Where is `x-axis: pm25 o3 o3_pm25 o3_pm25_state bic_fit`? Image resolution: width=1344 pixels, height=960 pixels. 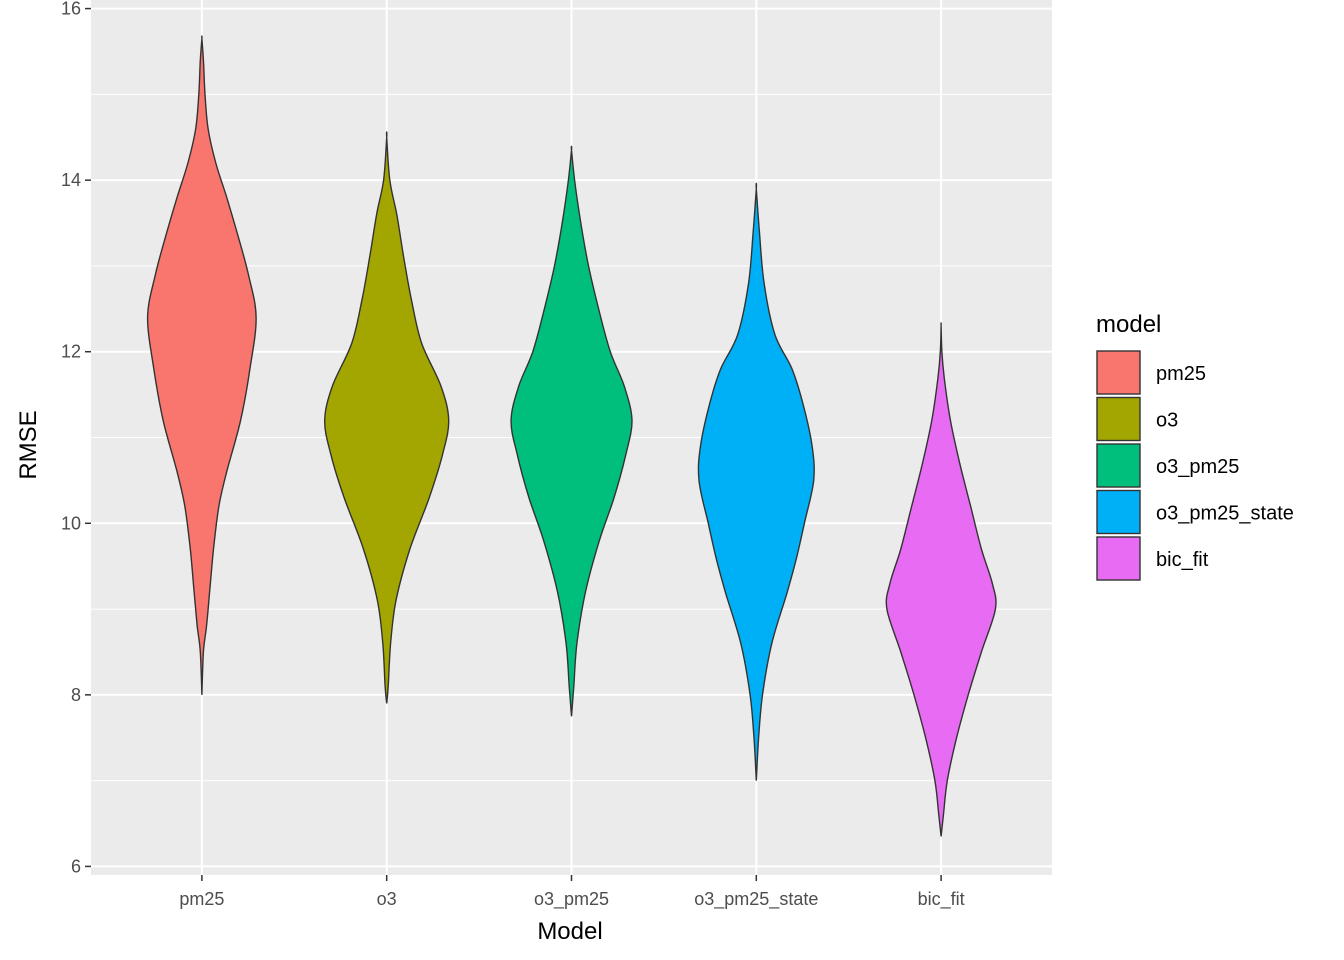
x-axis: pm25 o3 o3_pm25 o3_pm25_state bic_fit is located at coordinates (572, 892).